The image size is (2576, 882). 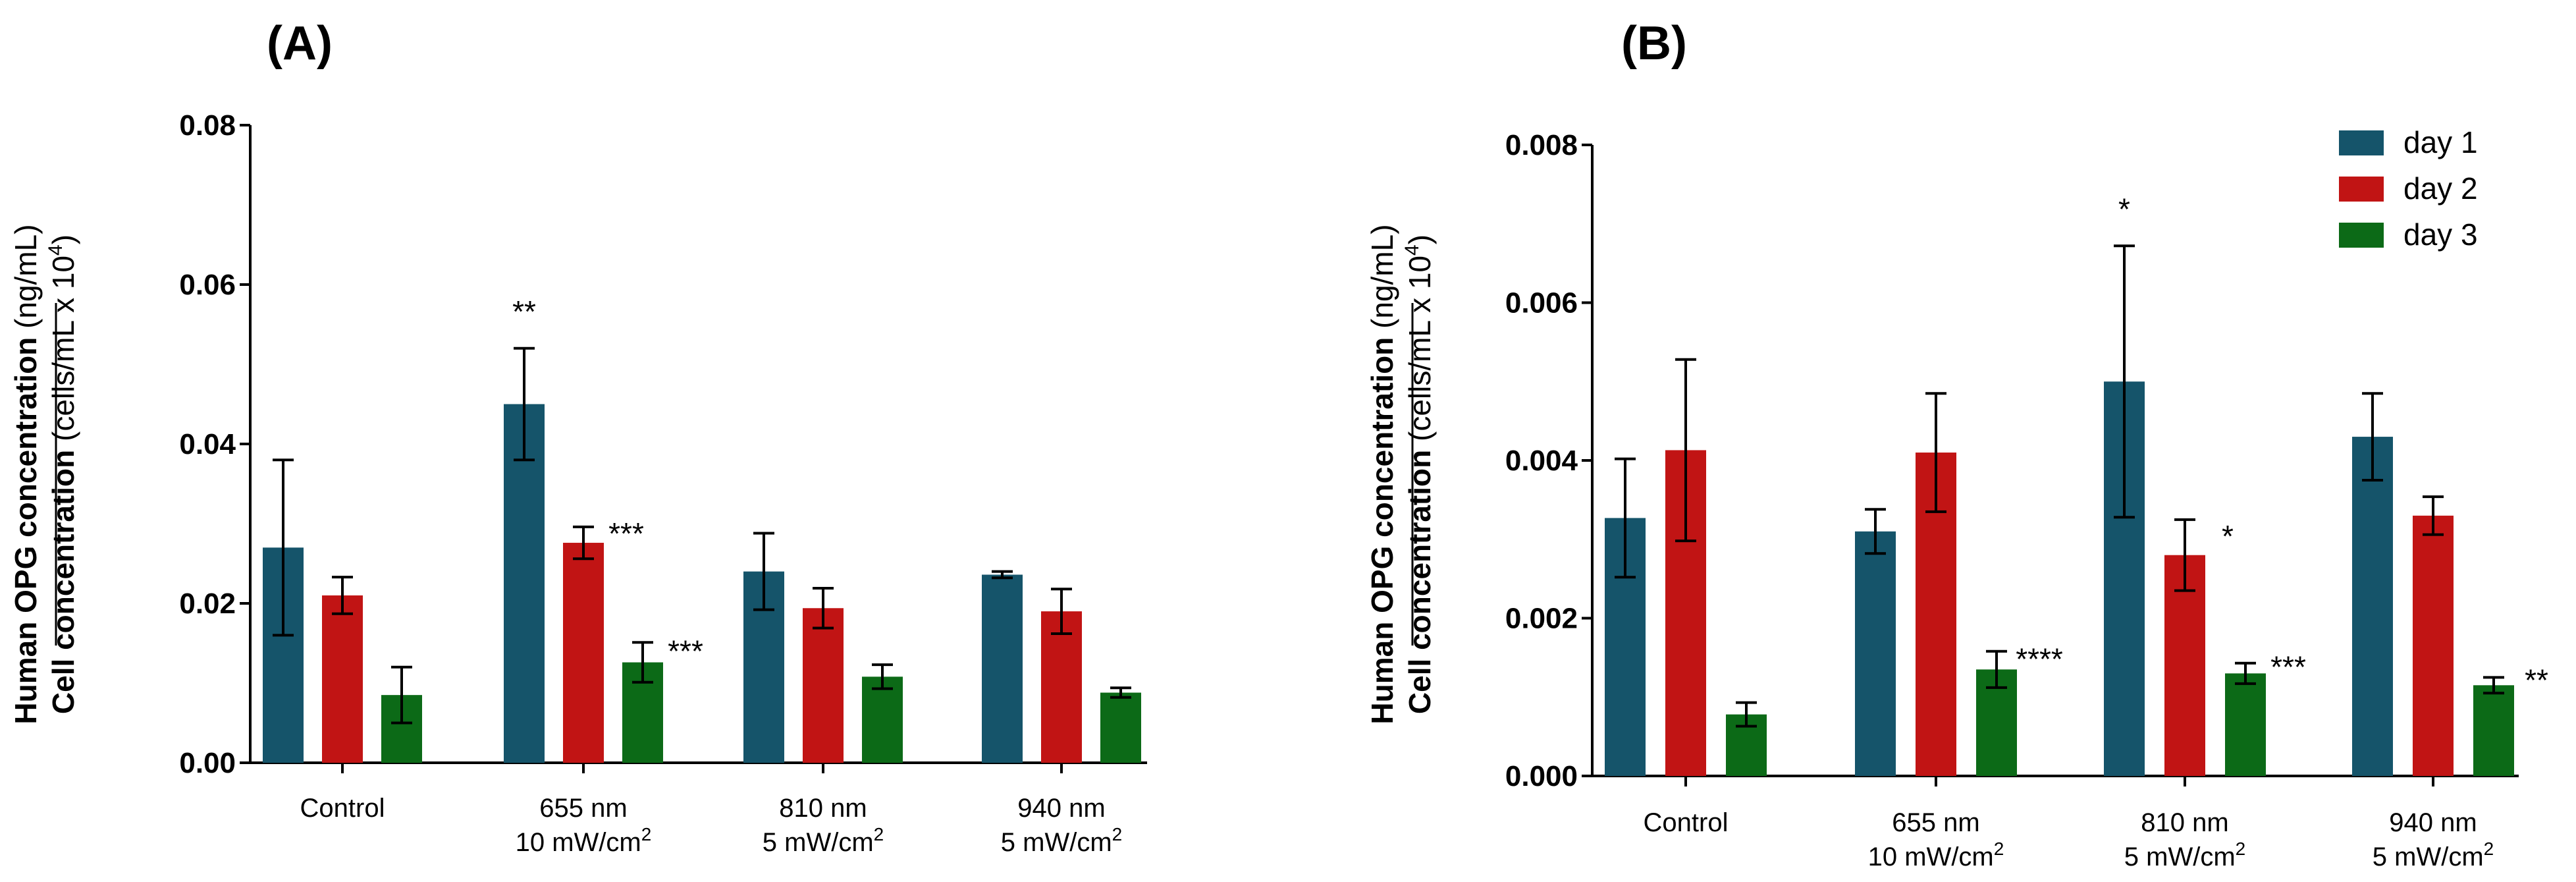 What do you see at coordinates (2361, 142) in the screenshot?
I see `legend-swatch-day1` at bounding box center [2361, 142].